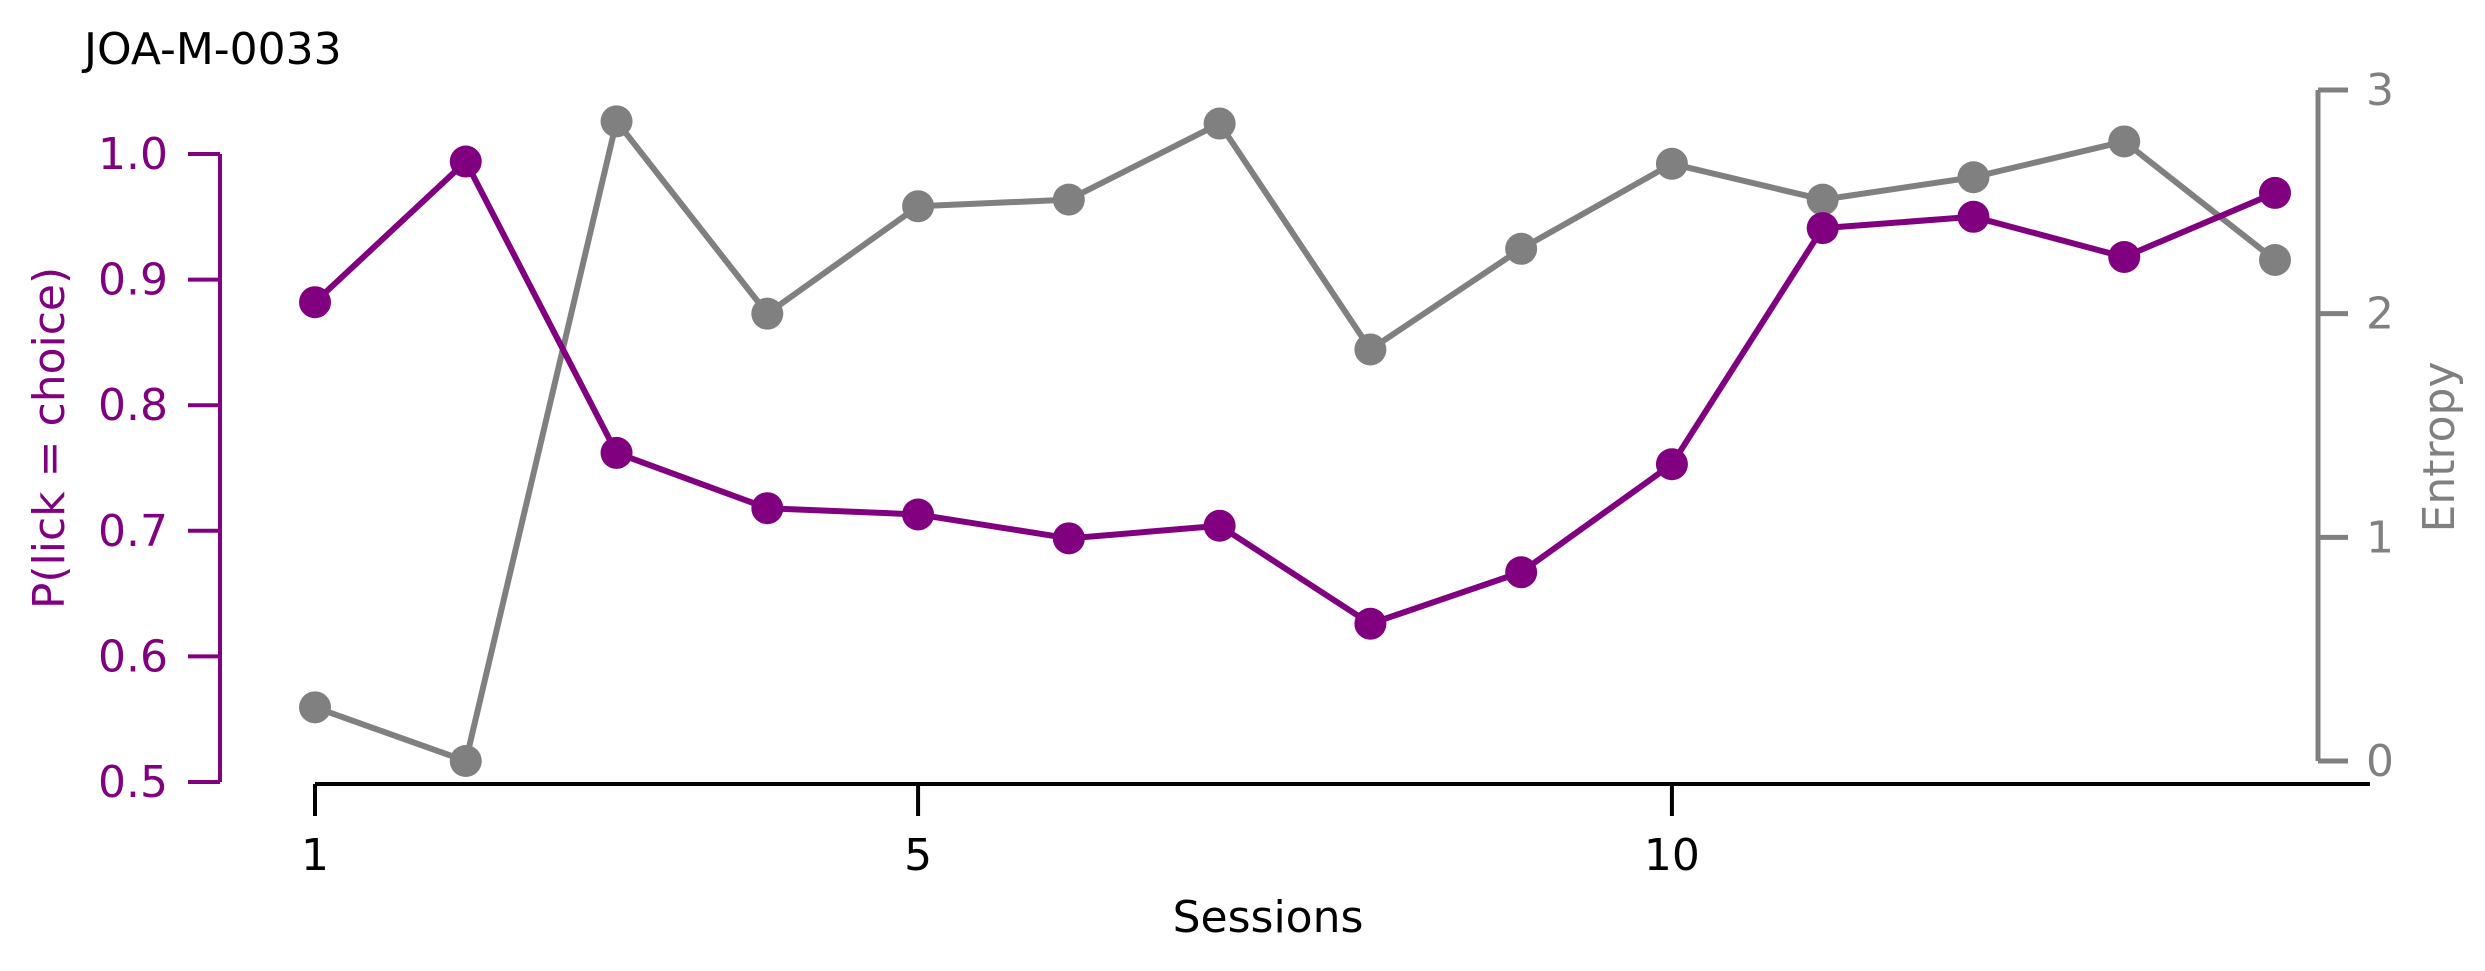 This screenshot has width=2485, height=971. I want to click on x-tick-label: 1, so click(315, 855).